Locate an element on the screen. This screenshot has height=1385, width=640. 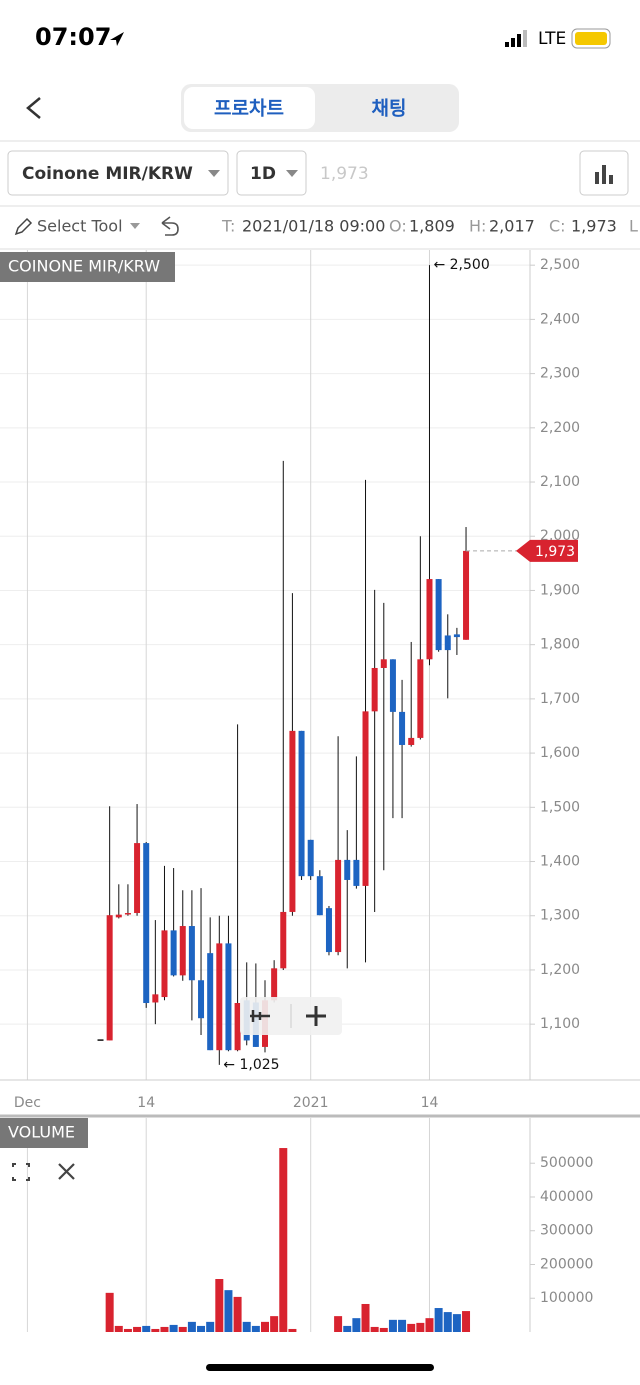
tab: 채팅 is located at coordinates (389, 109).